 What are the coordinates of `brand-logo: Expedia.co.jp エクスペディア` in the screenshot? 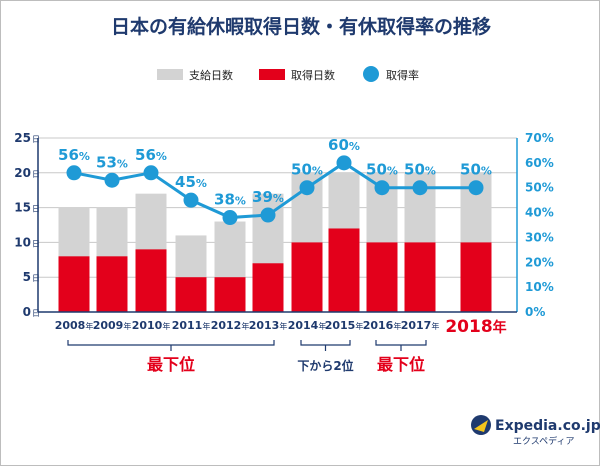 It's located at (535, 431).